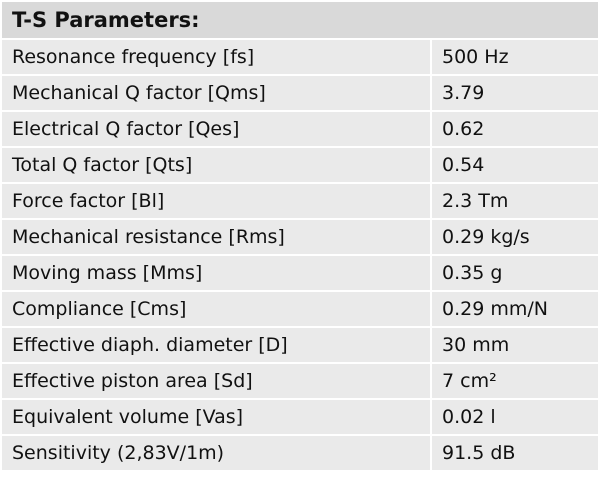 This screenshot has width=600, height=495. What do you see at coordinates (216, 237) in the screenshot?
I see `param-name: Mechanical resistance [Rms]` at bounding box center [216, 237].